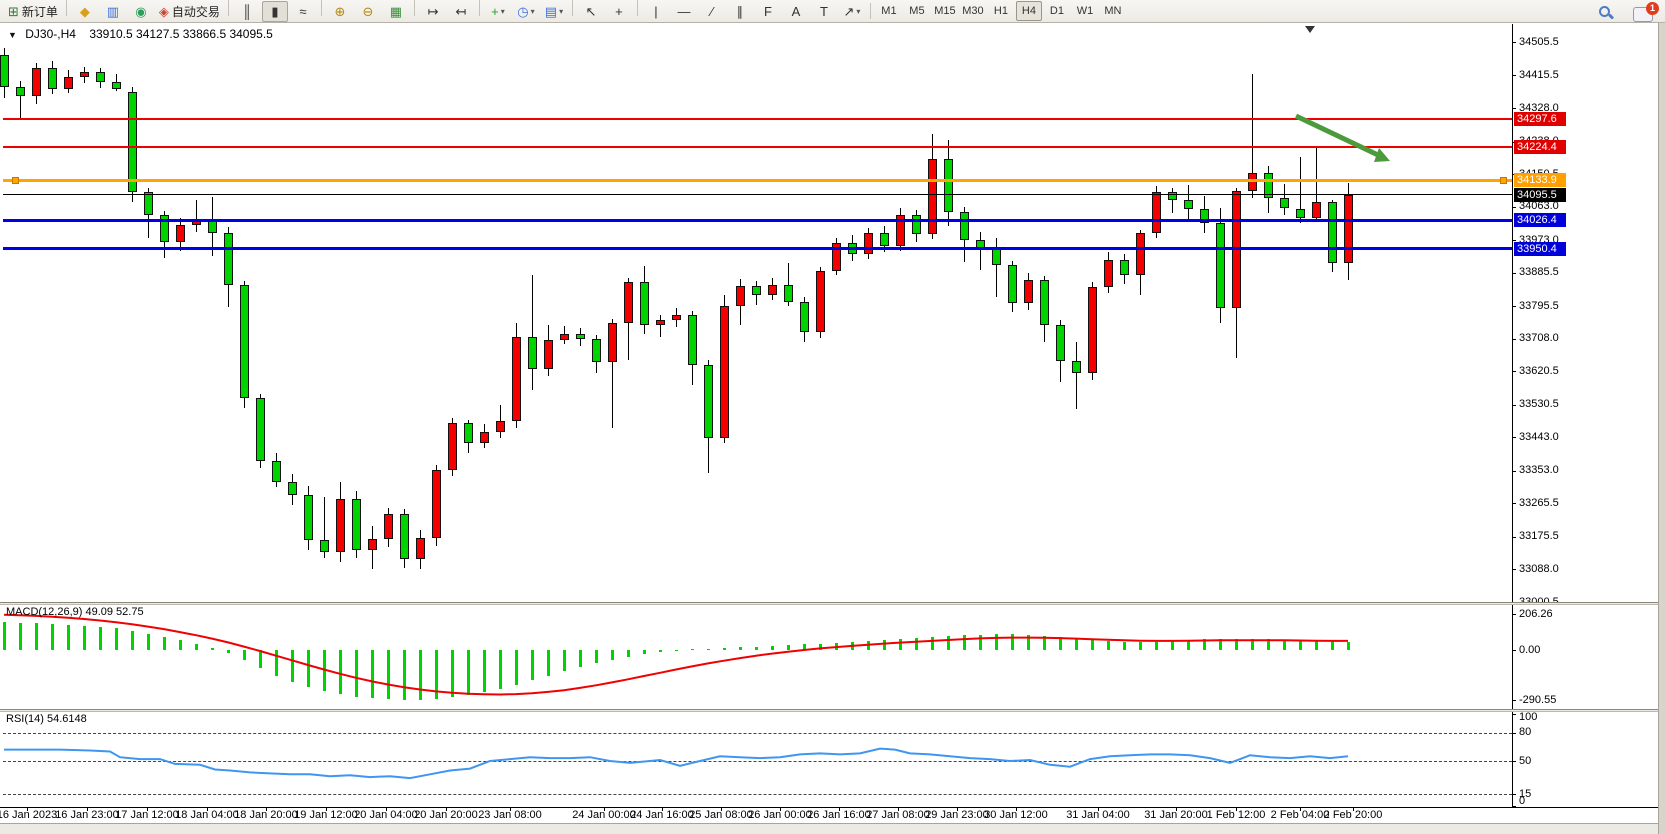  What do you see at coordinates (1605, 12) in the screenshot?
I see `search-button` at bounding box center [1605, 12].